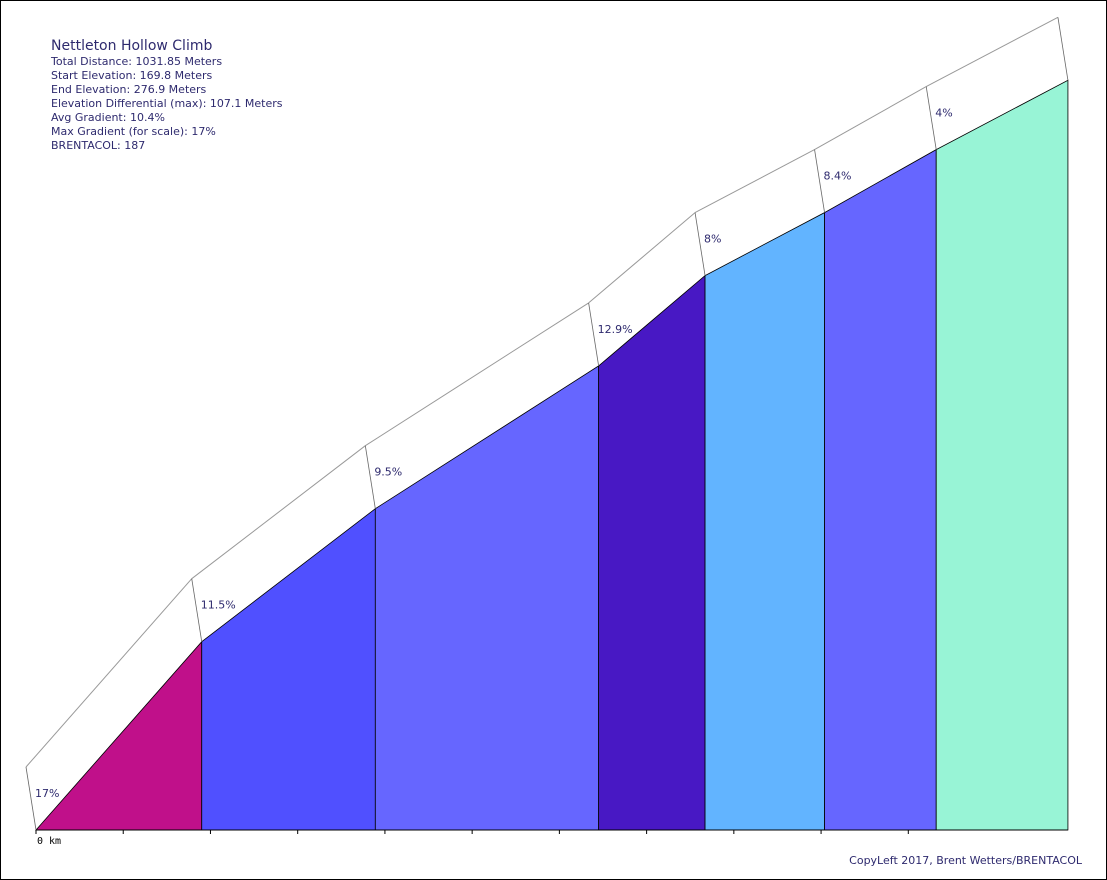 Image resolution: width=1107 pixels, height=880 pixels. I want to click on copyleft-credit: CopyLeft 2017, Brent Wetters/BRENTACOL, so click(965, 860).